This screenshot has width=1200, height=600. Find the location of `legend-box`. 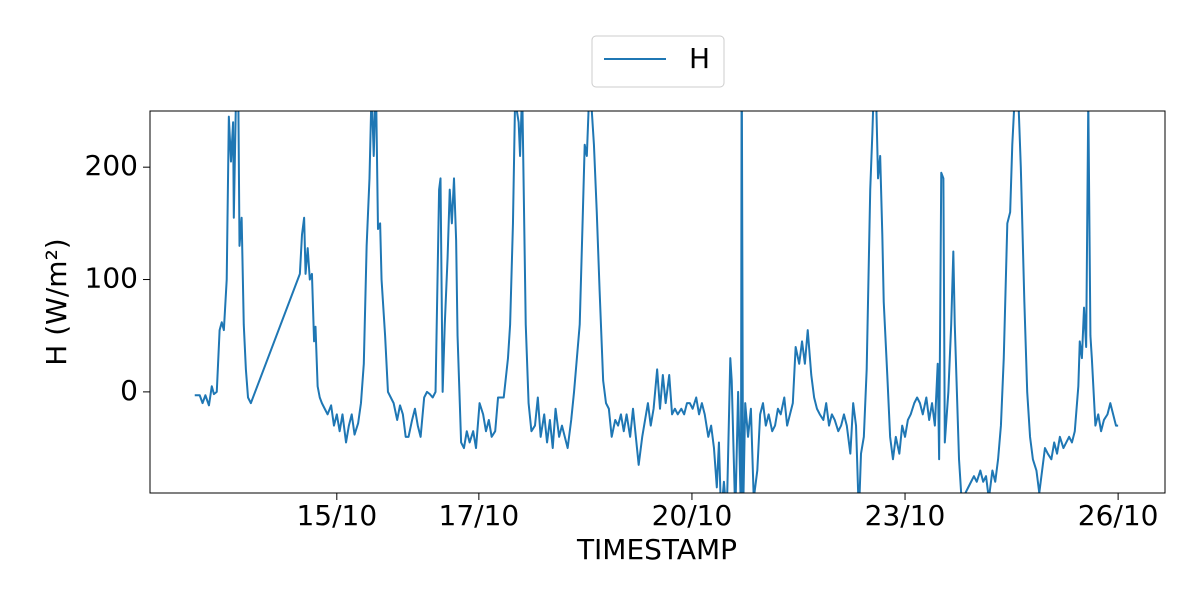

legend-box is located at coordinates (658, 61).